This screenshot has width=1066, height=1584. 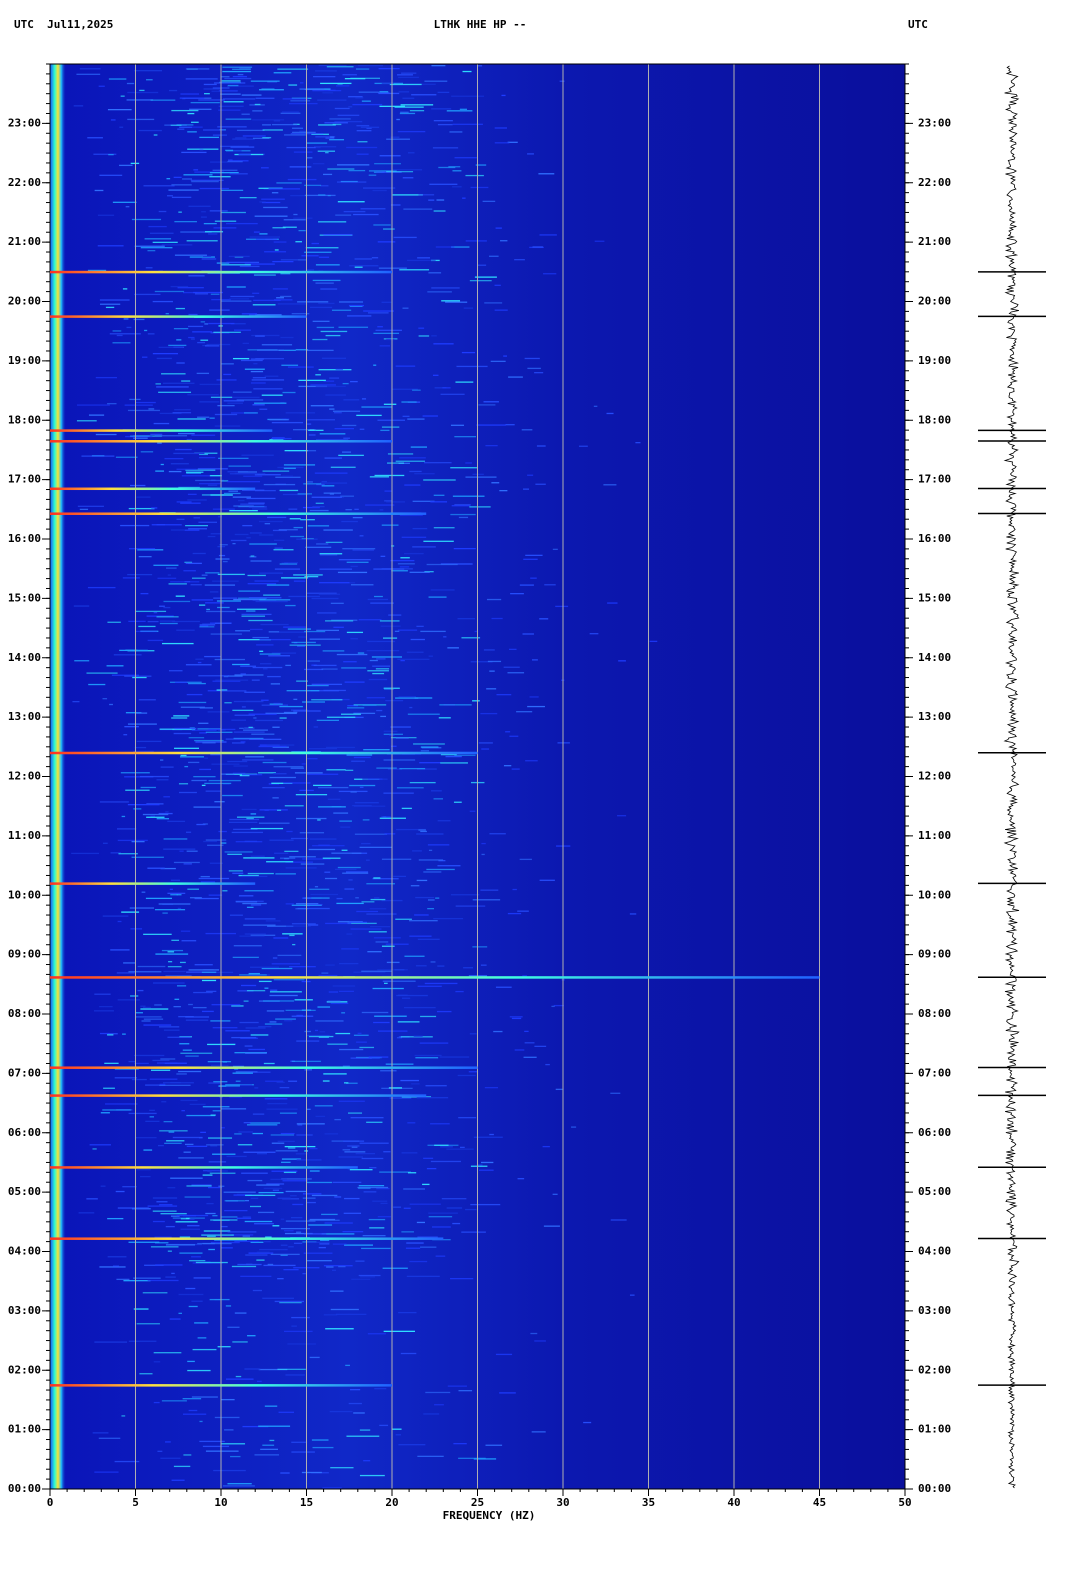 What do you see at coordinates (934, 1369) in the screenshot?
I see `y-tick-label-right: 02:00` at bounding box center [934, 1369].